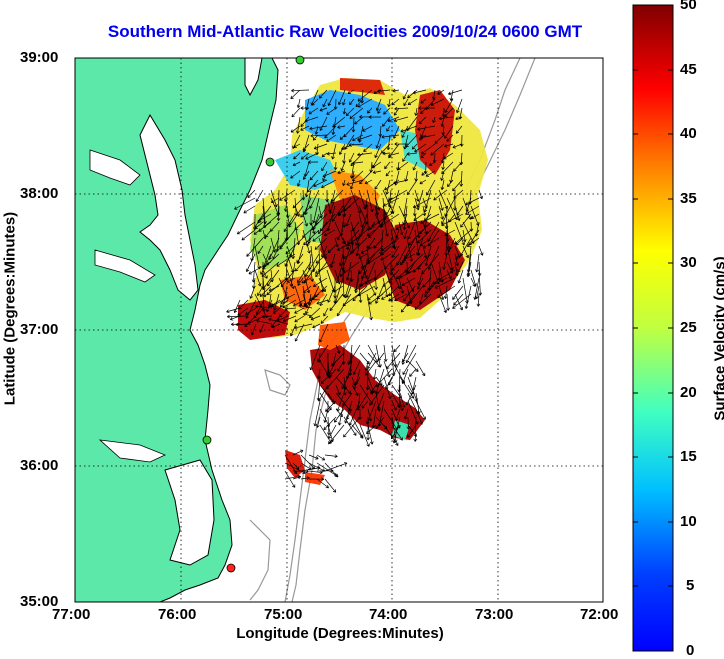 This screenshot has width=724, height=659. I want to click on site-marker, so click(231, 568).